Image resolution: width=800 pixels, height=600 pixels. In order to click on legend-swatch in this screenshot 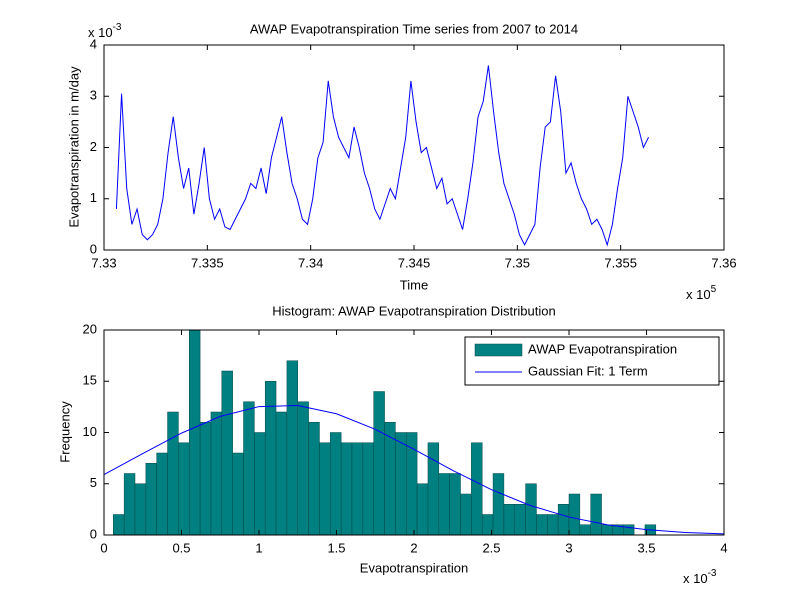, I will do `click(498, 350)`.